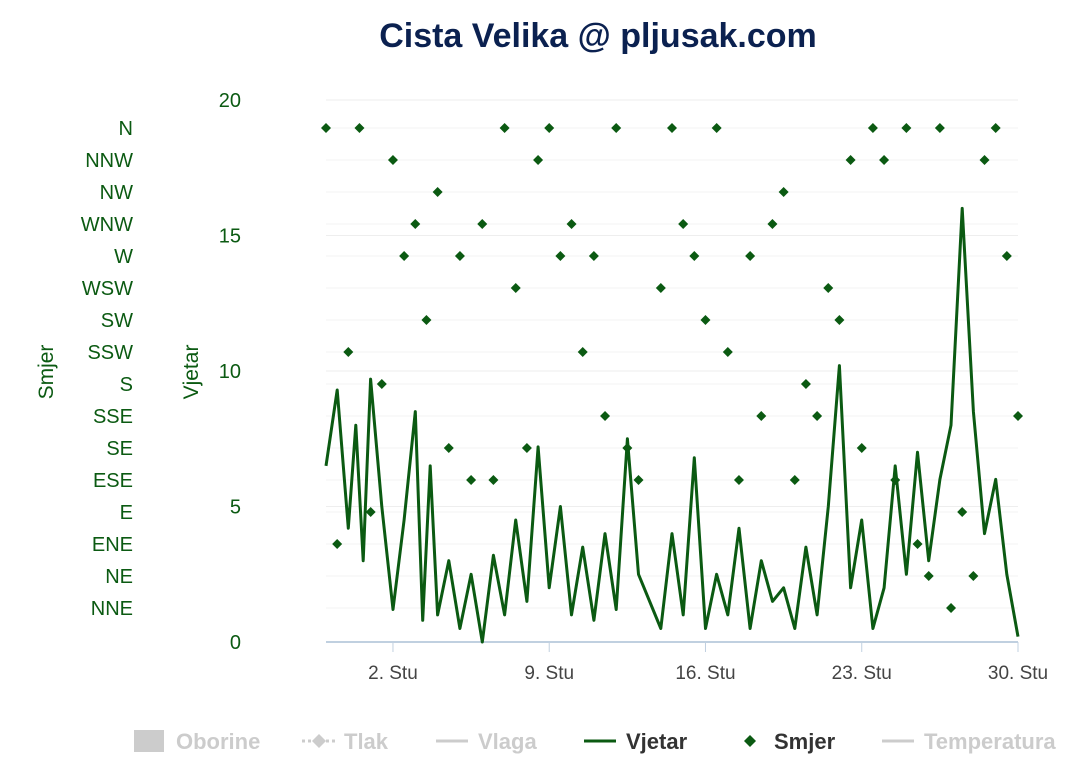 This screenshot has width=1072, height=770. Describe the element at coordinates (113, 481) in the screenshot. I see `direction-tick-label: ESE` at that location.